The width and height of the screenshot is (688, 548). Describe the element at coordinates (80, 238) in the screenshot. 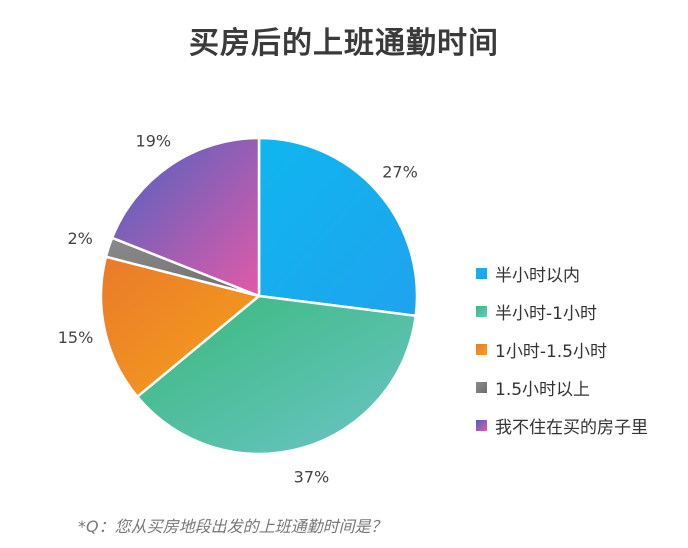

I see `pct-label-3: 2%` at that location.